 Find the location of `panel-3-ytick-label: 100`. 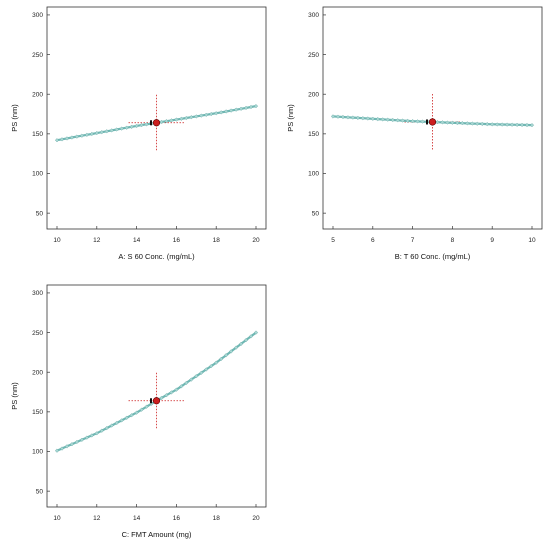

panel-3-ytick-label: 100 is located at coordinates (37, 452).